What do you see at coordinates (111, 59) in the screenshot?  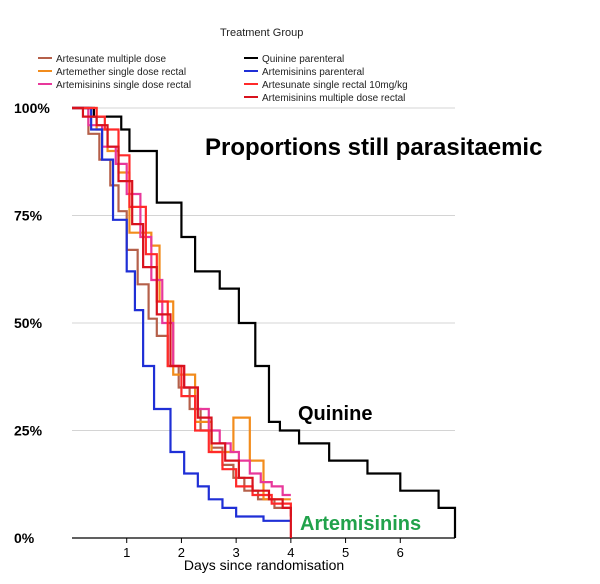 I see `legend-entry: Artesunate multiple dose` at bounding box center [111, 59].